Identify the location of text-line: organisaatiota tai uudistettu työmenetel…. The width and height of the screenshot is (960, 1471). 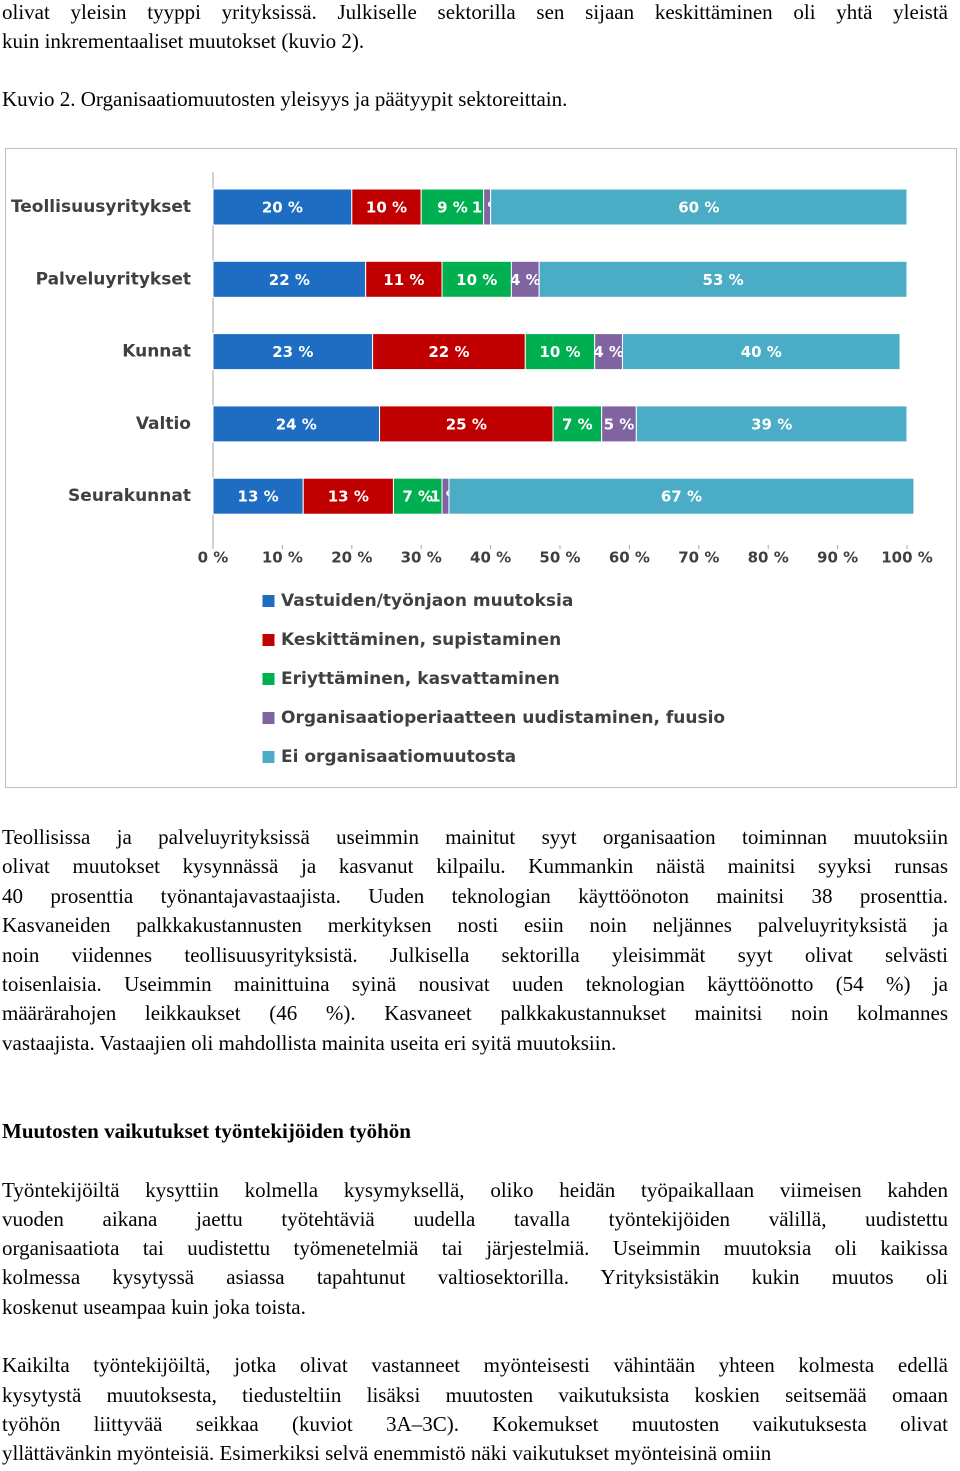
(475, 1248).